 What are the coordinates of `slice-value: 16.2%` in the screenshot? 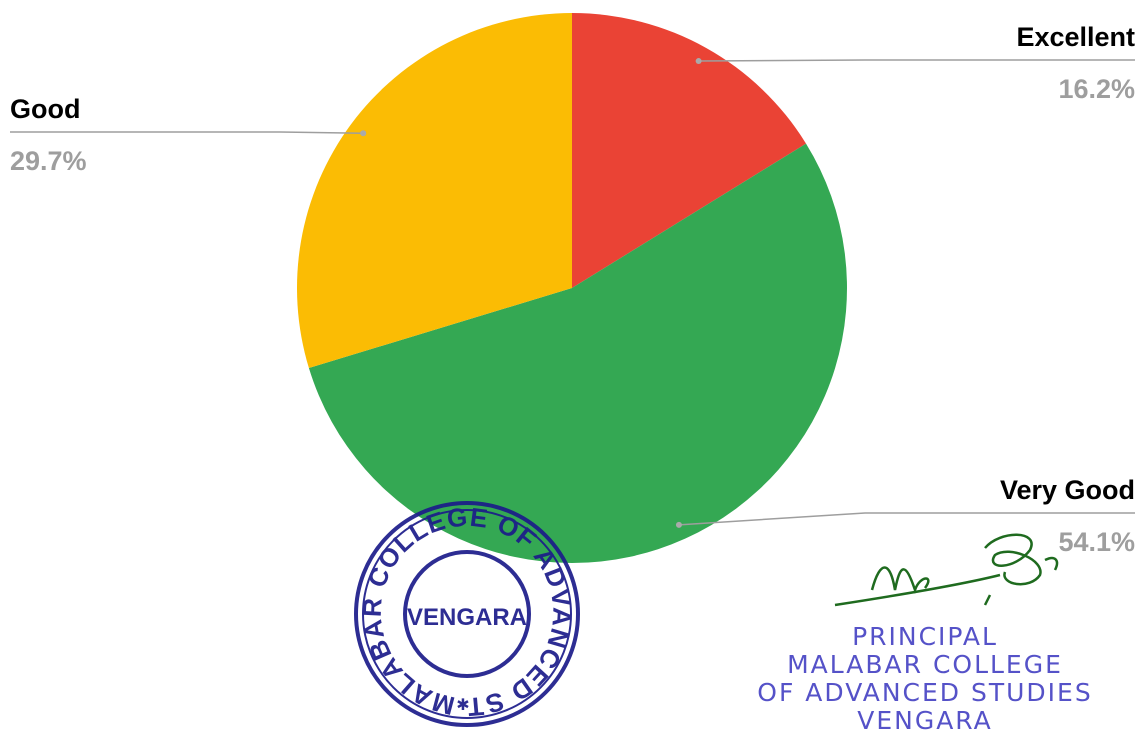 It's located at (1096, 89).